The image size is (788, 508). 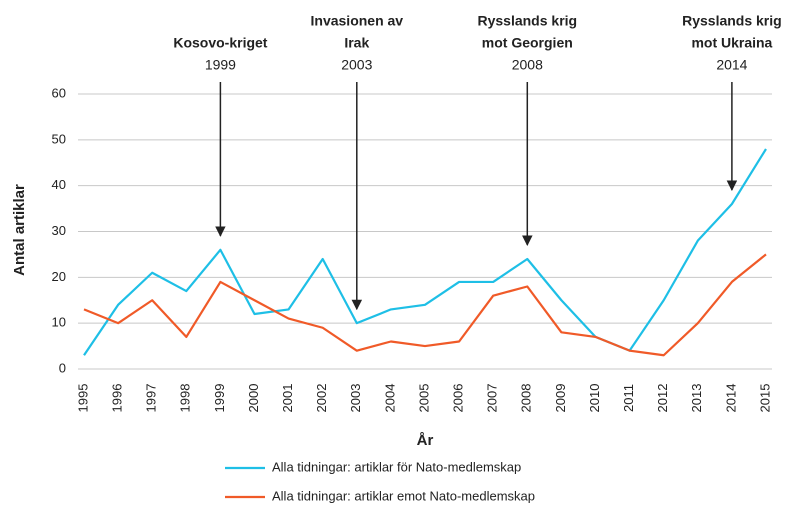 What do you see at coordinates (492, 398) in the screenshot?
I see `x-tick-label: 2007` at bounding box center [492, 398].